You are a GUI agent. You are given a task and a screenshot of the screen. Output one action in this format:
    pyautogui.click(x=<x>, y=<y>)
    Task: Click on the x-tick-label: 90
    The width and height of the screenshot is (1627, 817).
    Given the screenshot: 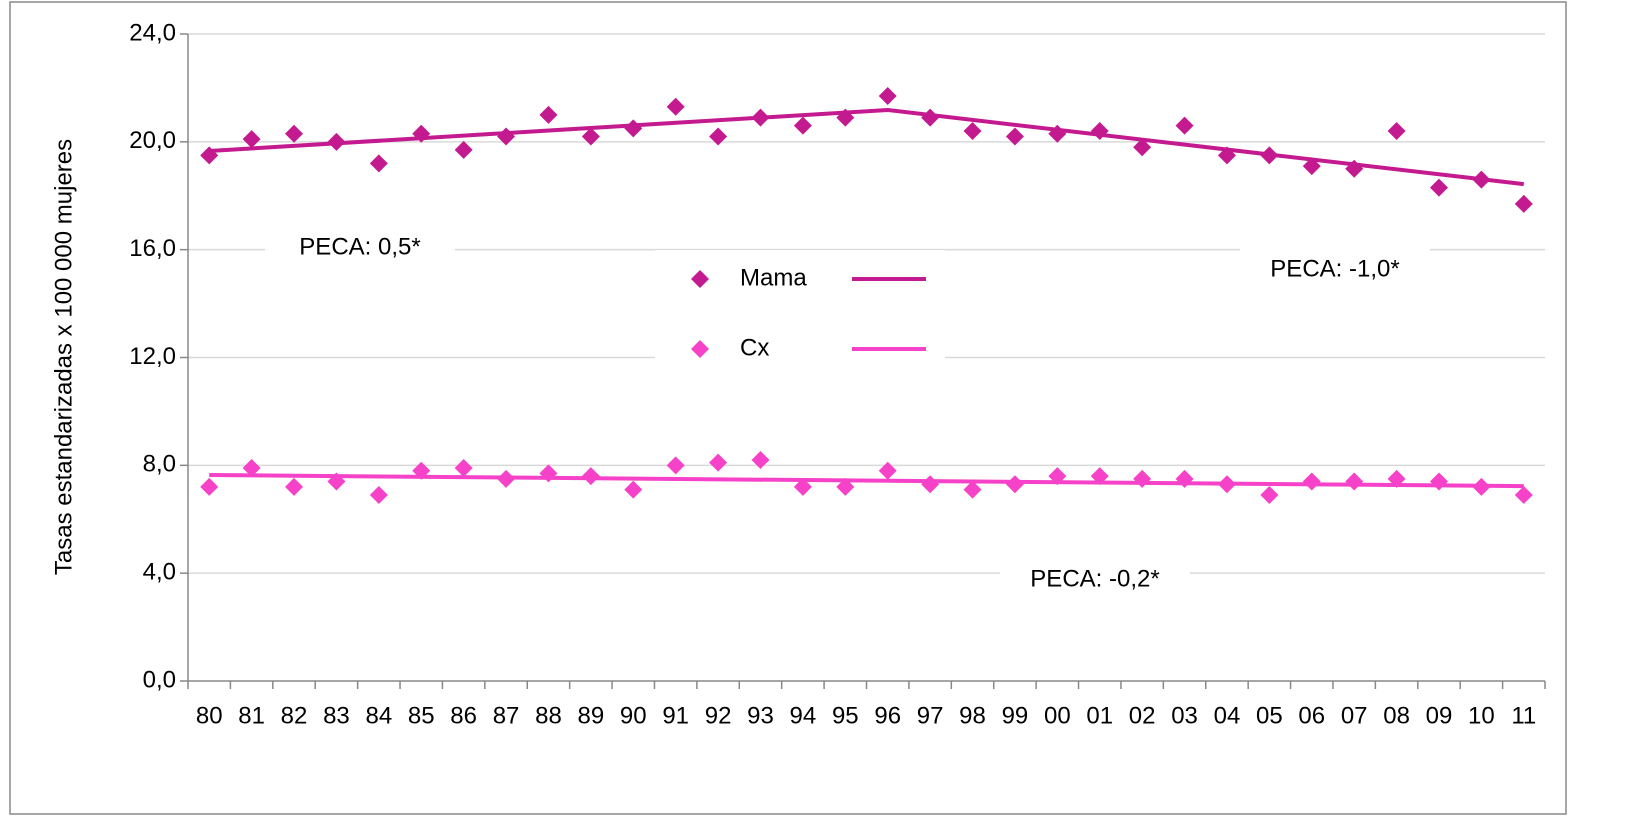 What is the action you would take?
    pyautogui.click(x=633, y=715)
    